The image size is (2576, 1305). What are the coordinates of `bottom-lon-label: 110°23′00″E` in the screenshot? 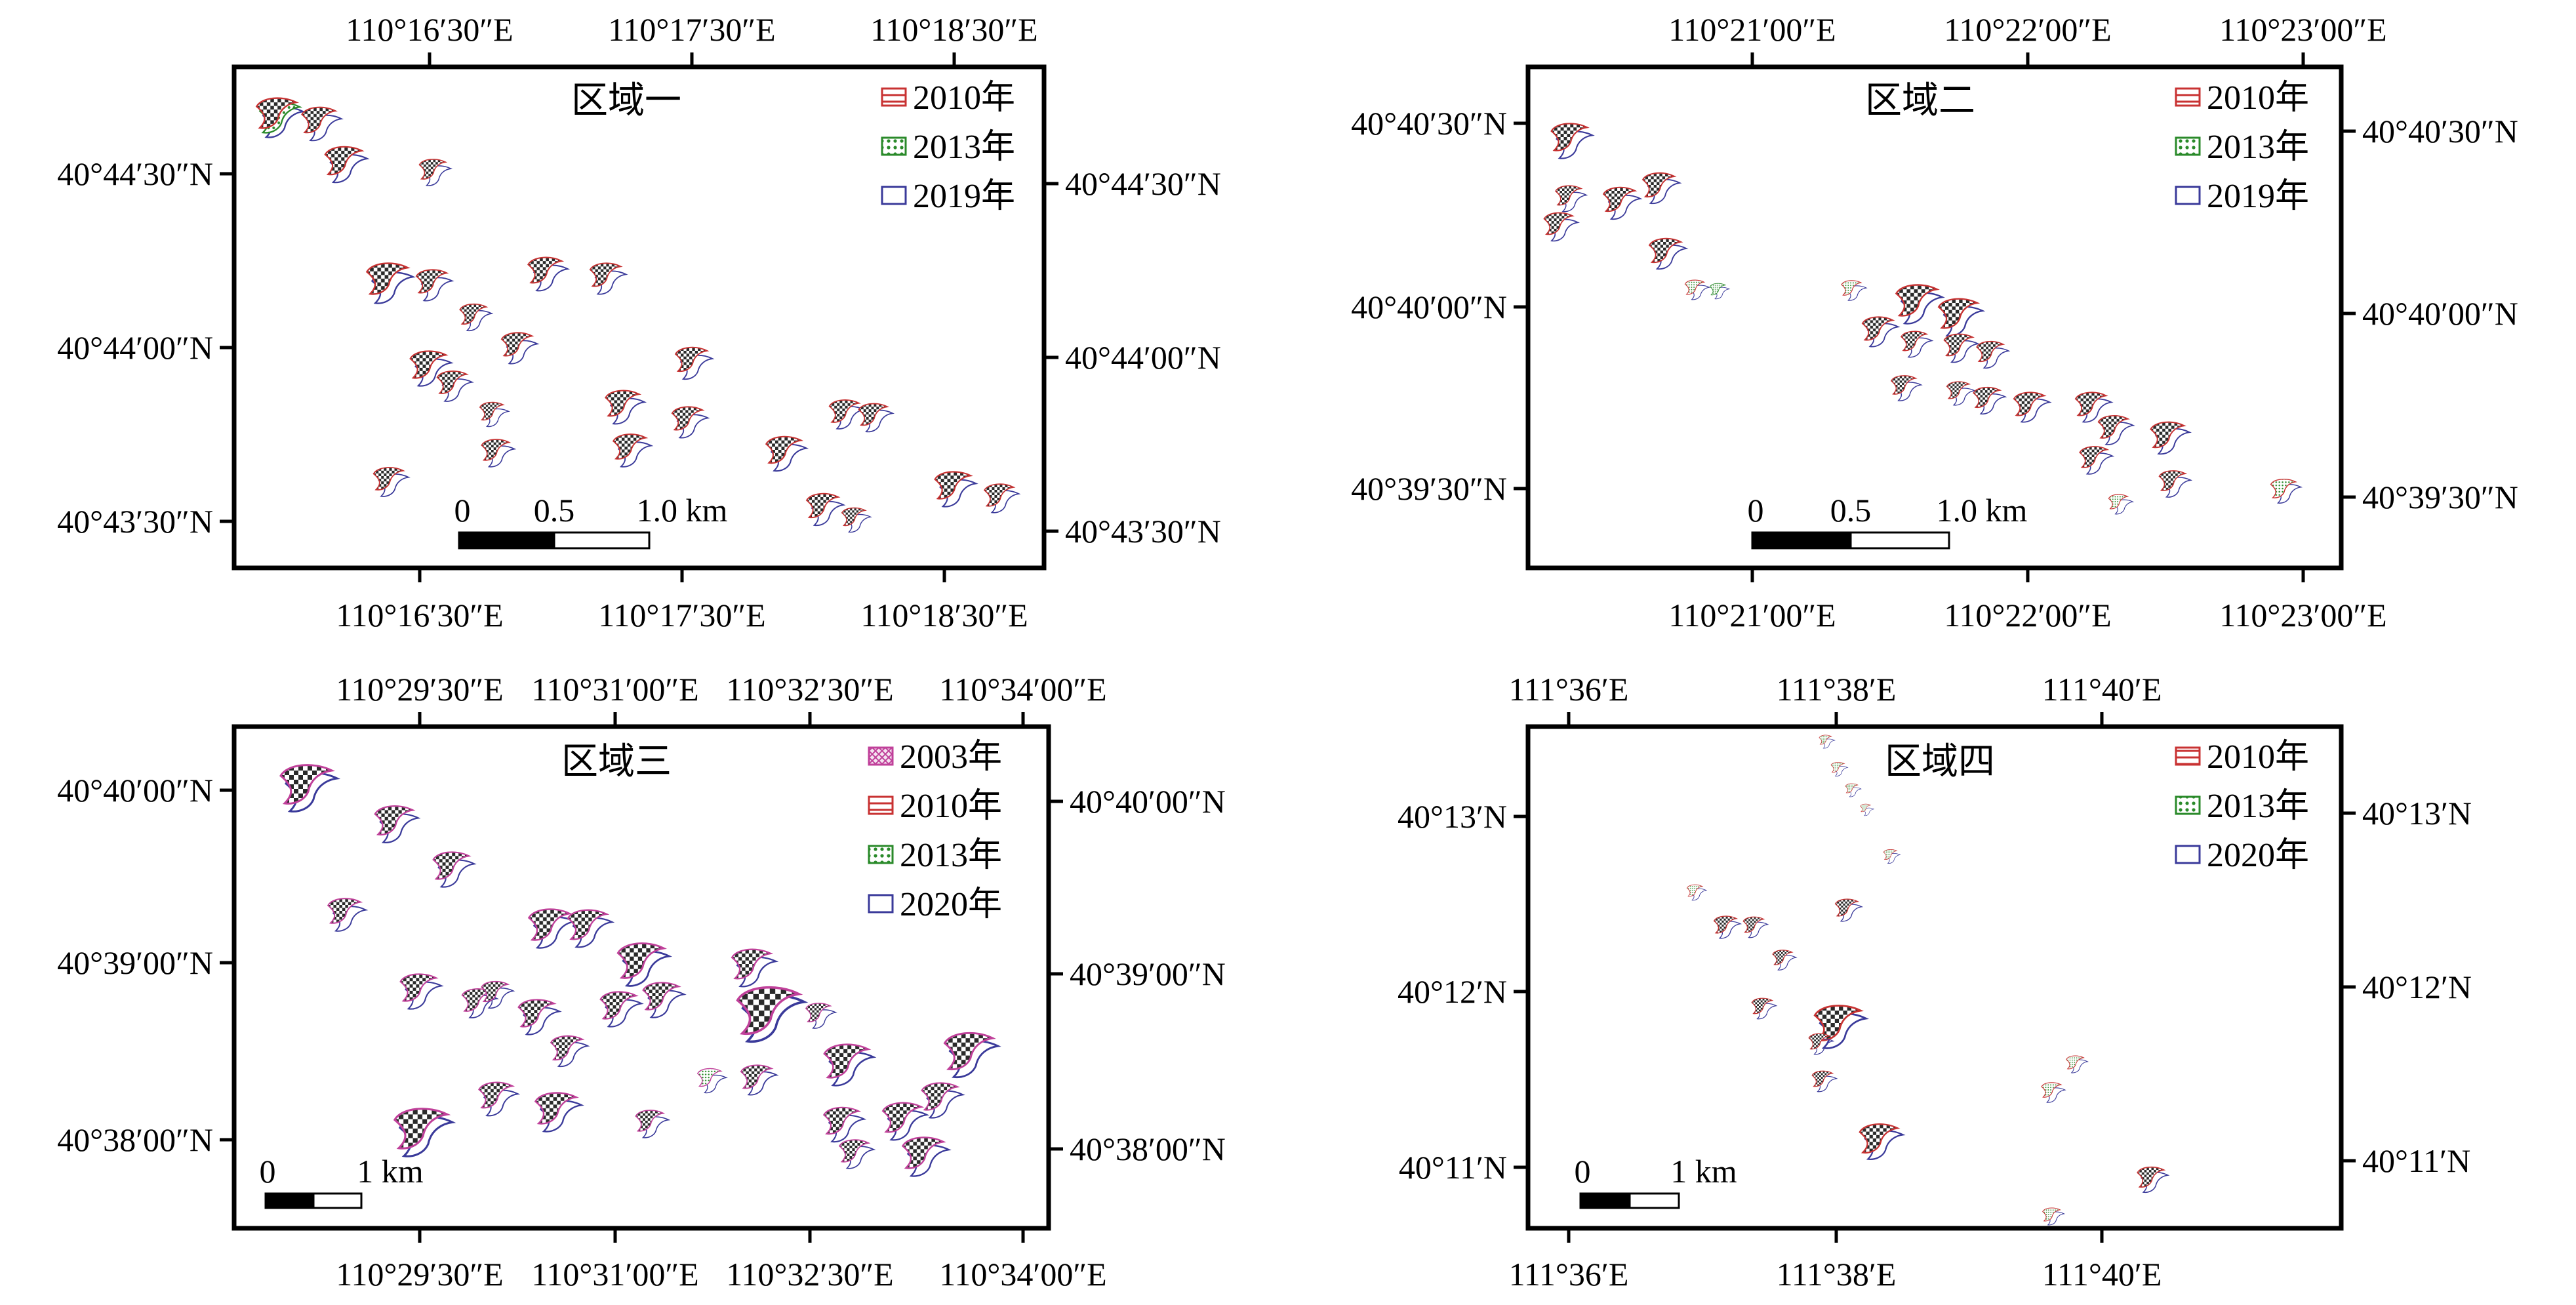 It's located at (2302, 615).